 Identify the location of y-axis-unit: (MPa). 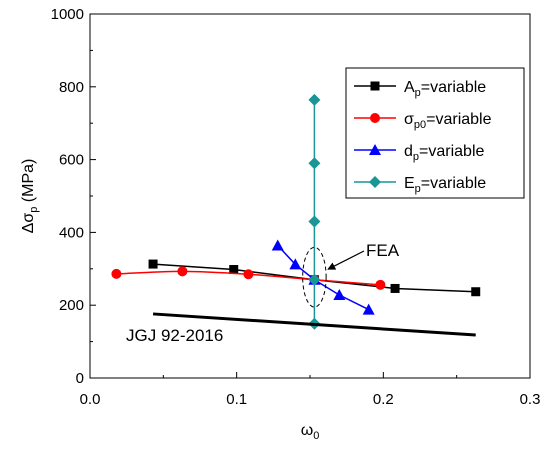
(28, 183).